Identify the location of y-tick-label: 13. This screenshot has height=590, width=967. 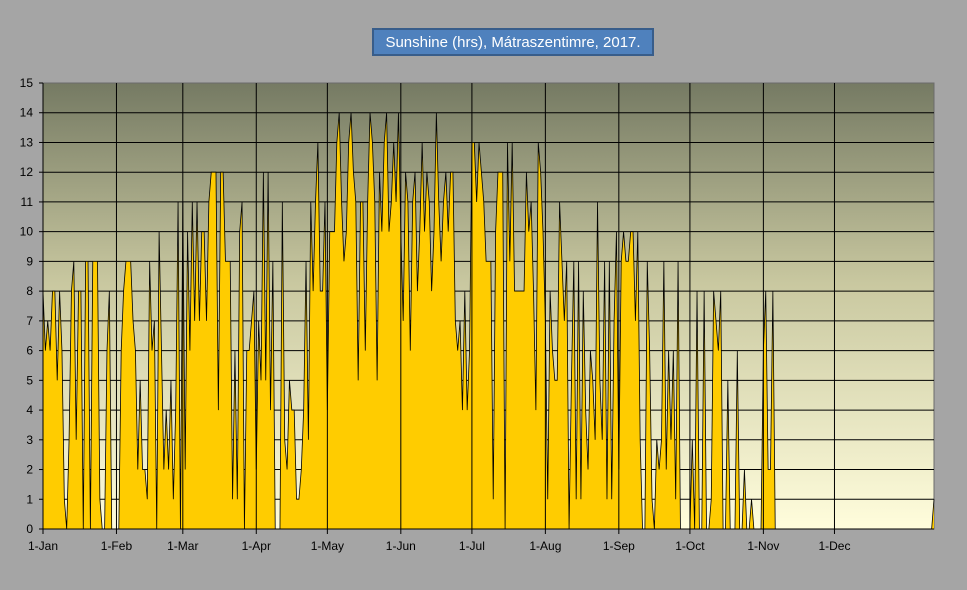
(27, 142).